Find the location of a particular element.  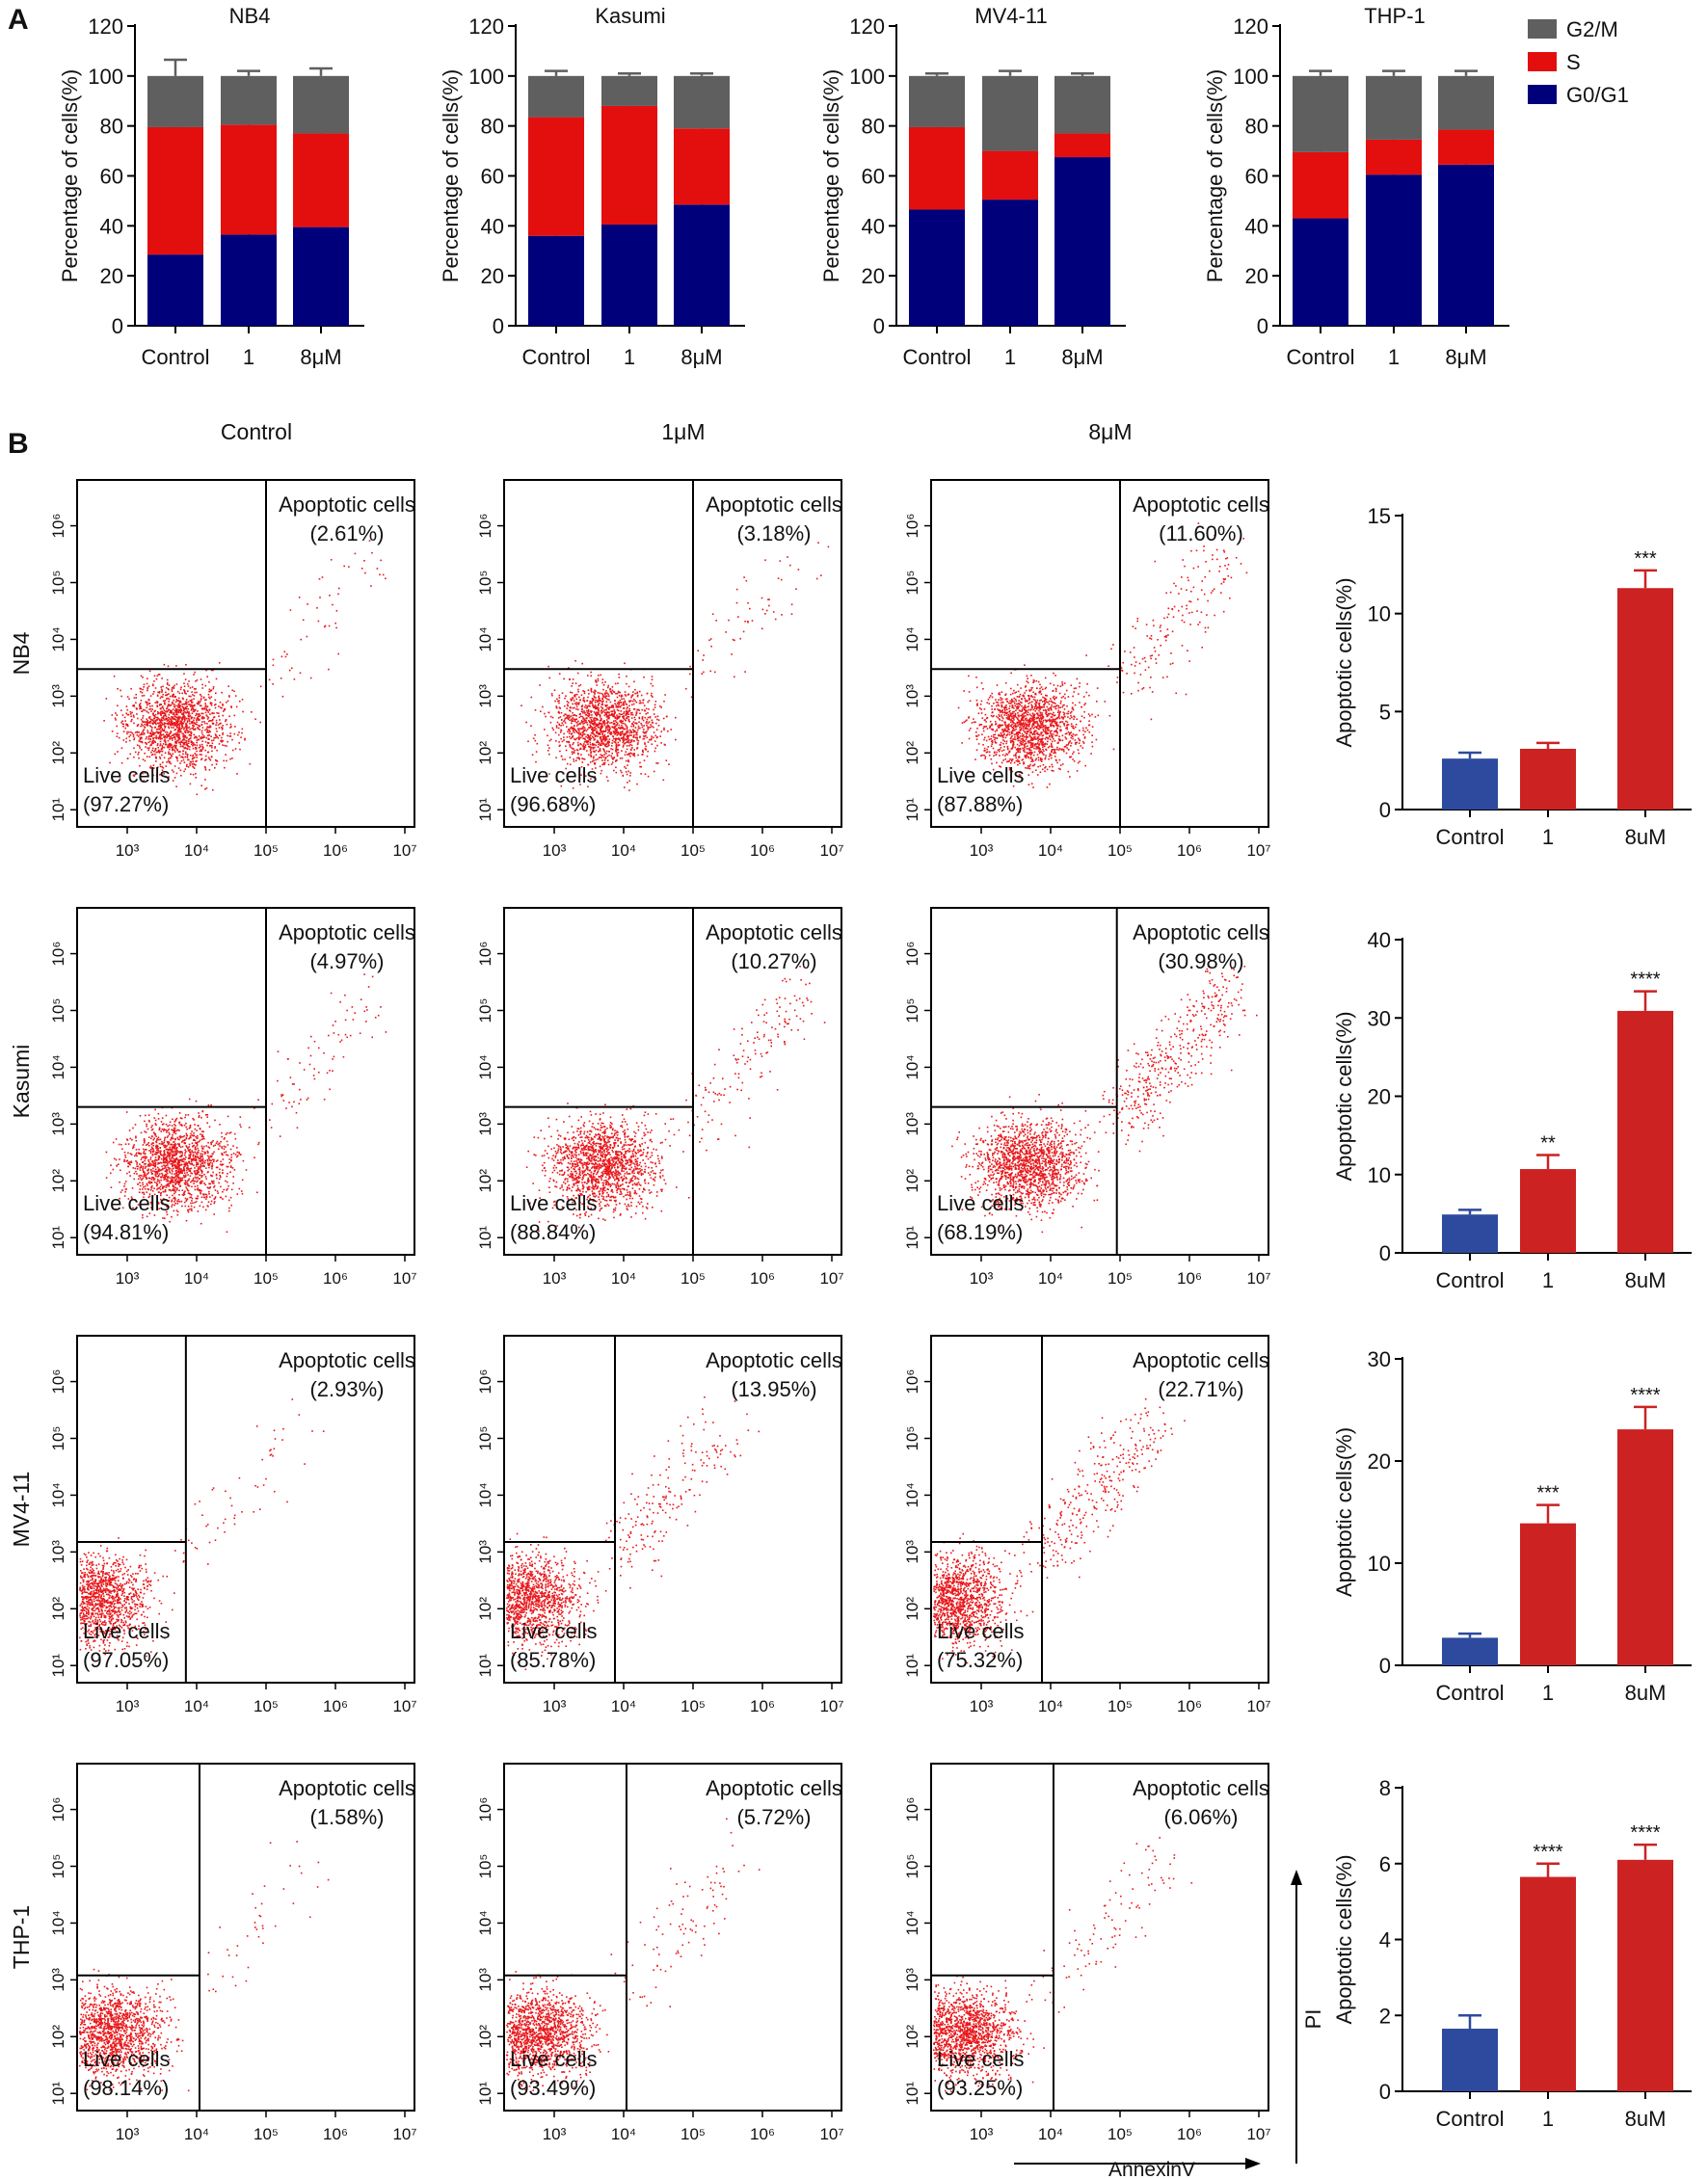

chart-title: THP-1 is located at coordinates (1395, 16).